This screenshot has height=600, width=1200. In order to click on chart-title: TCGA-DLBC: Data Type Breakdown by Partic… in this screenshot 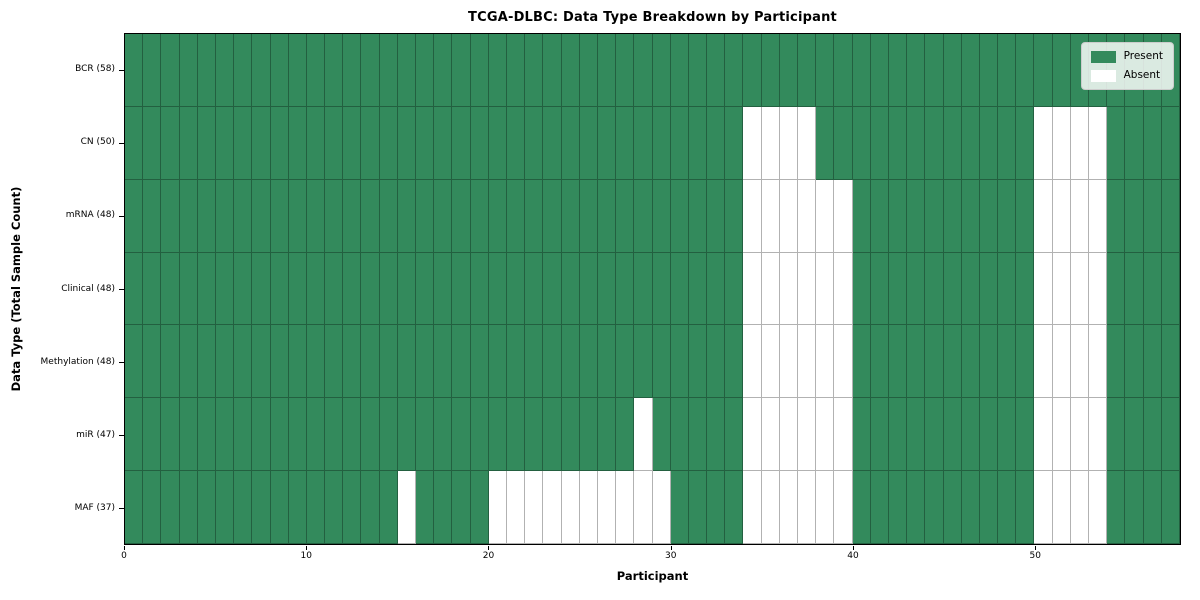, I will do `click(652, 17)`.